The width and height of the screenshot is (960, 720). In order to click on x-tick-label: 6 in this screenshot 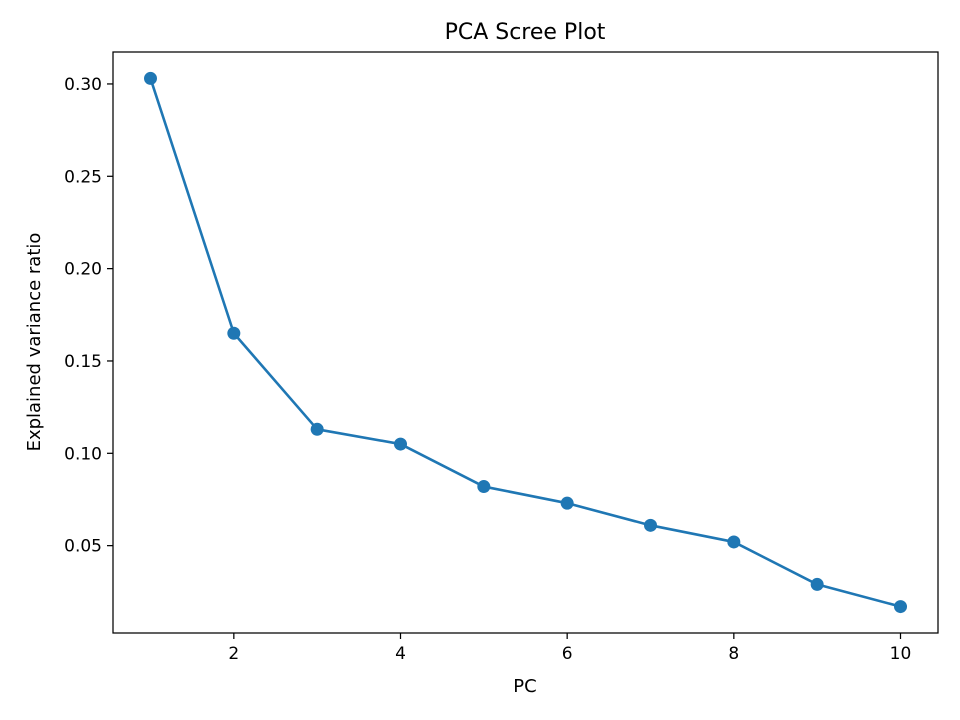, I will do `click(567, 654)`.